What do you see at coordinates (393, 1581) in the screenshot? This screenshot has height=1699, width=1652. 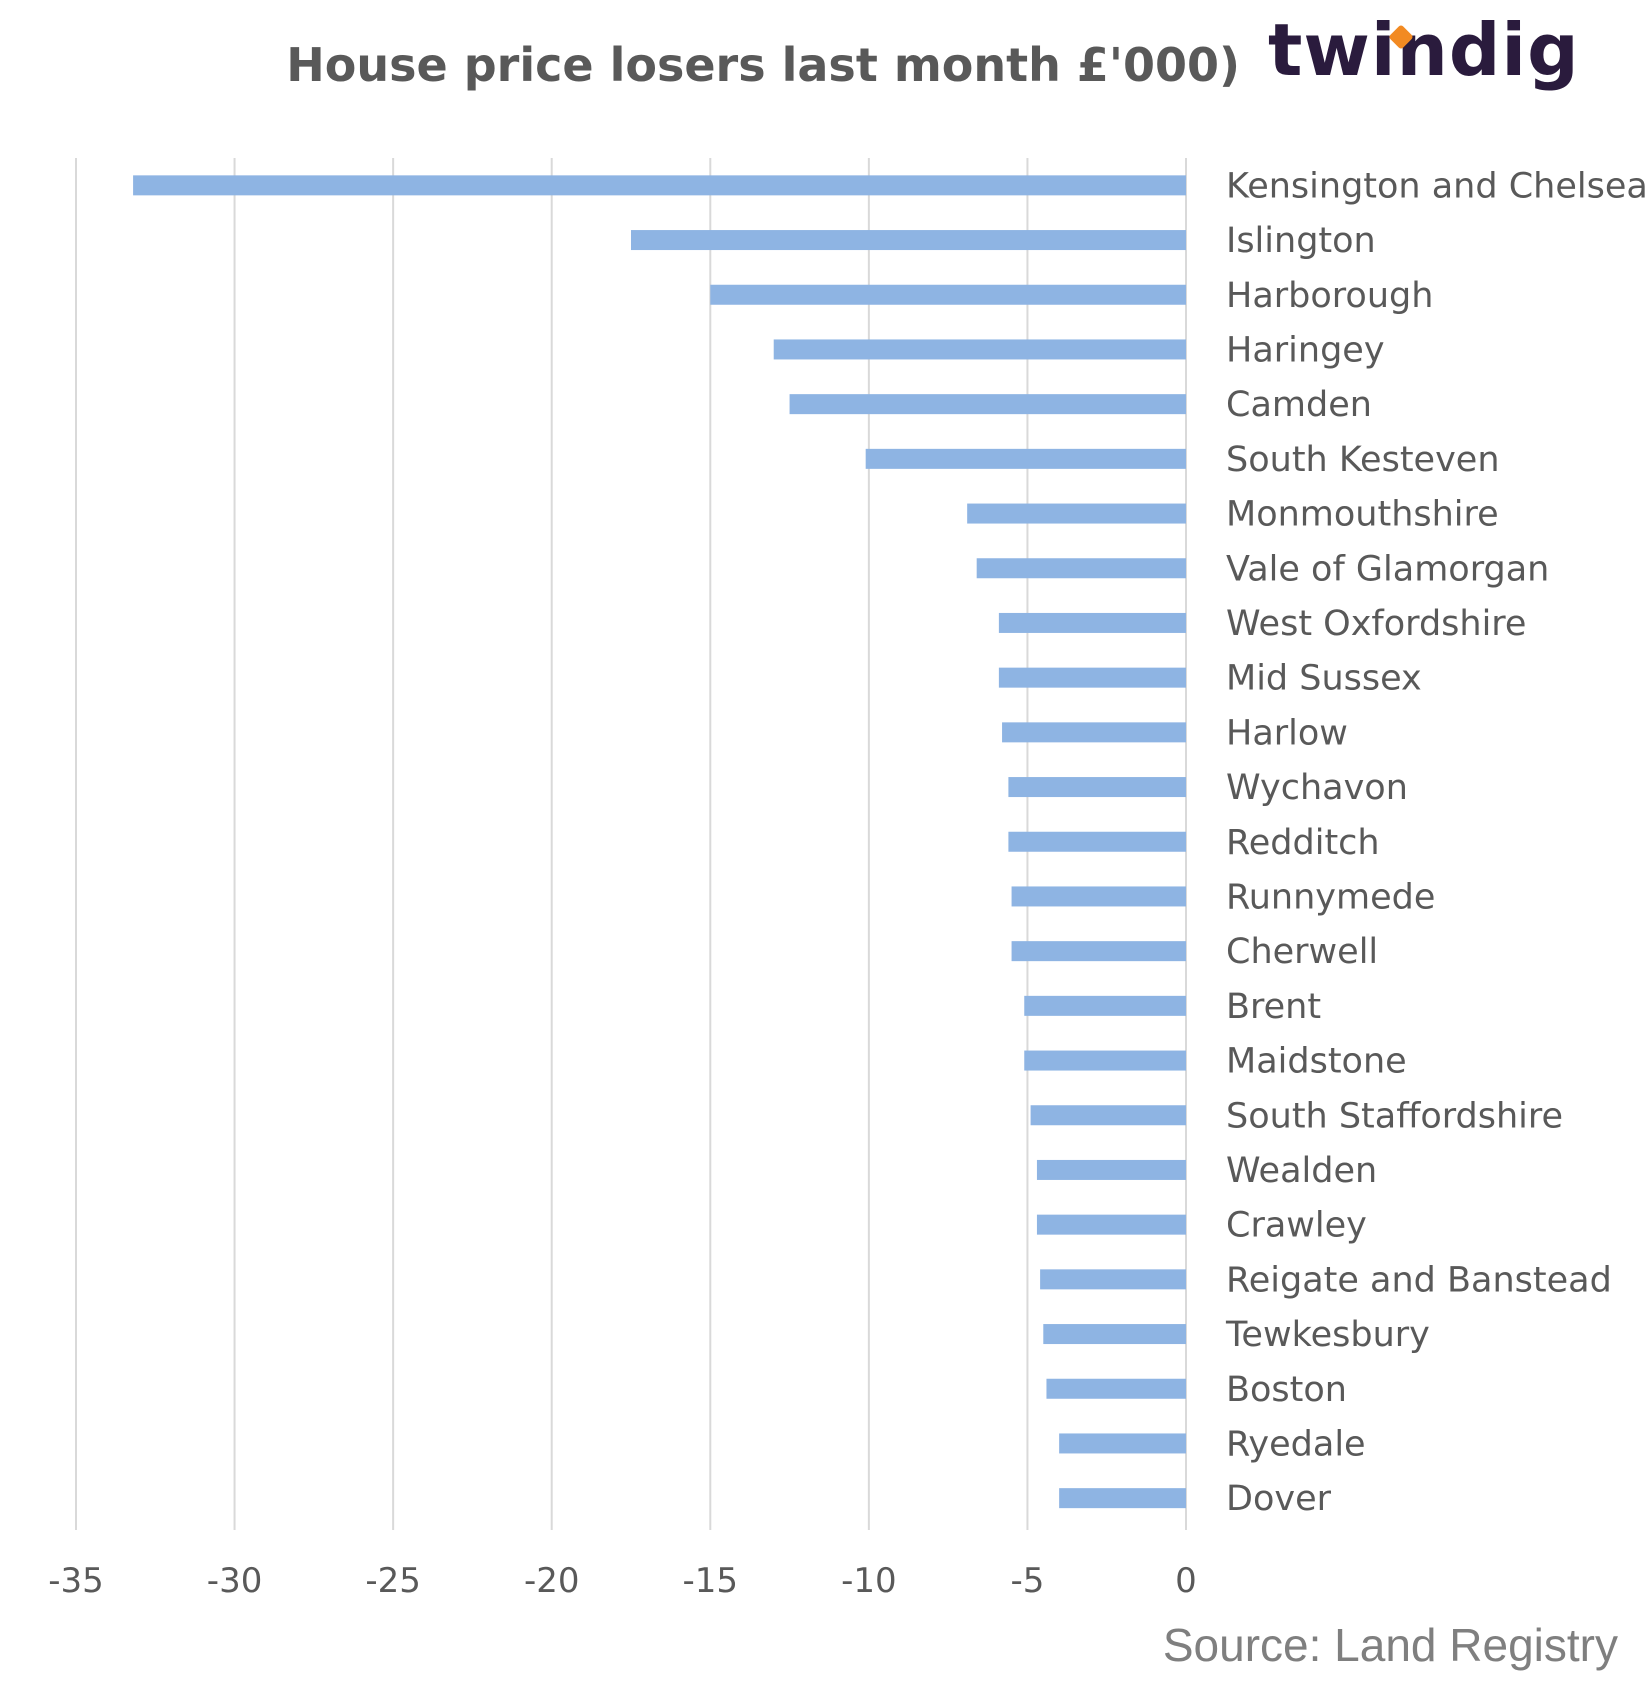 I see `x-tick-label: -25` at bounding box center [393, 1581].